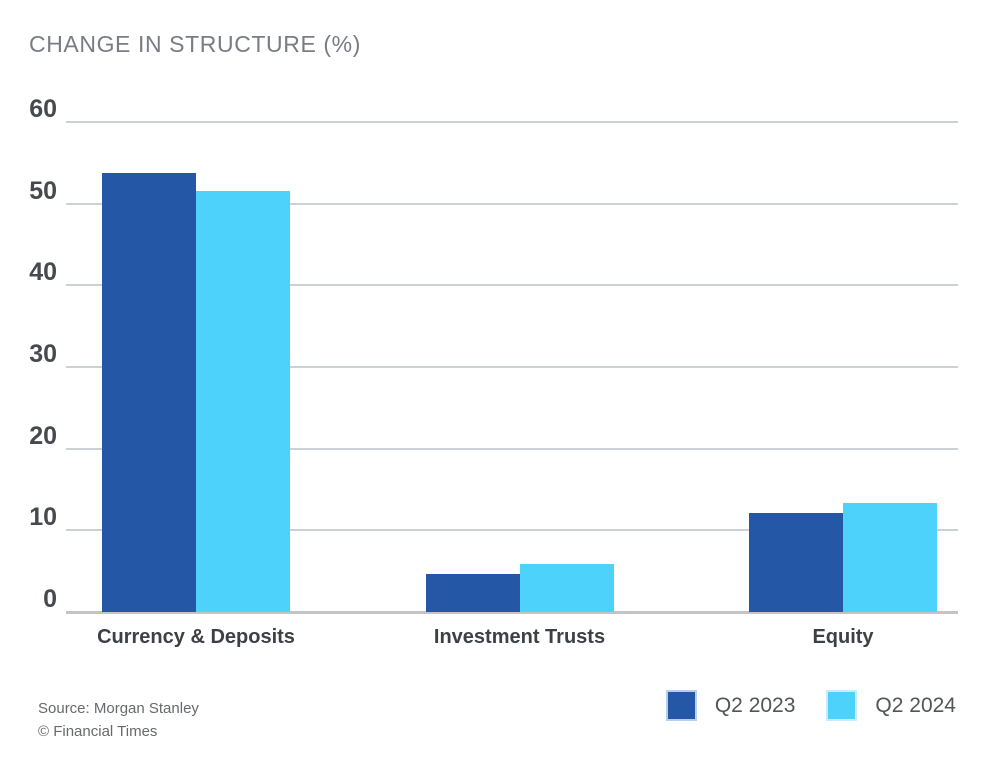  What do you see at coordinates (196, 637) in the screenshot?
I see `x-category-label-currency-deposits: Currency & Deposits` at bounding box center [196, 637].